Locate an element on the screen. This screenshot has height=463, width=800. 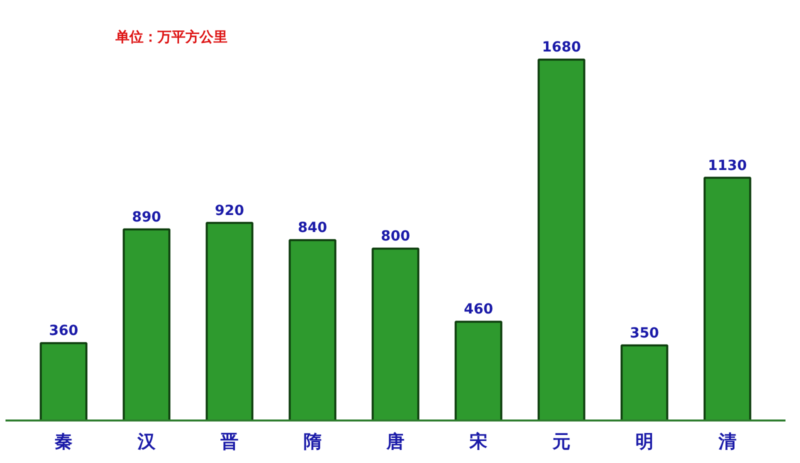
x-tick-label: 隋 is located at coordinates (313, 442).